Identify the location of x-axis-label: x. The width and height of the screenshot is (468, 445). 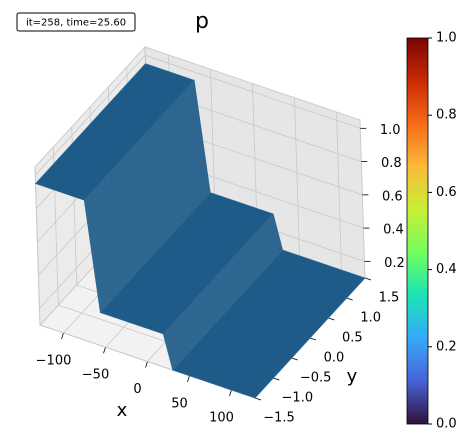
(122, 410).